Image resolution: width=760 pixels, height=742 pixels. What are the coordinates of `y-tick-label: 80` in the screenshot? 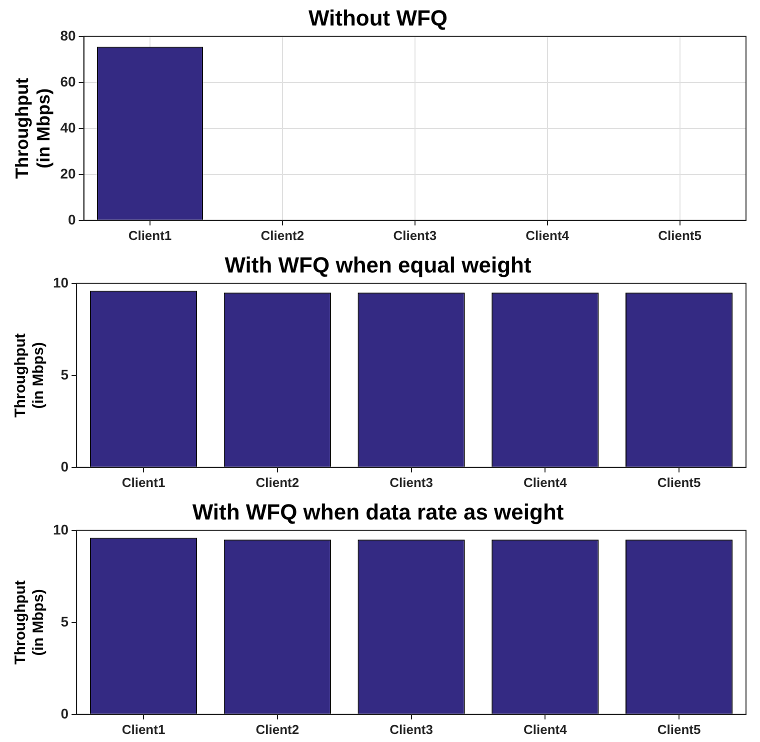 It's located at (68, 35).